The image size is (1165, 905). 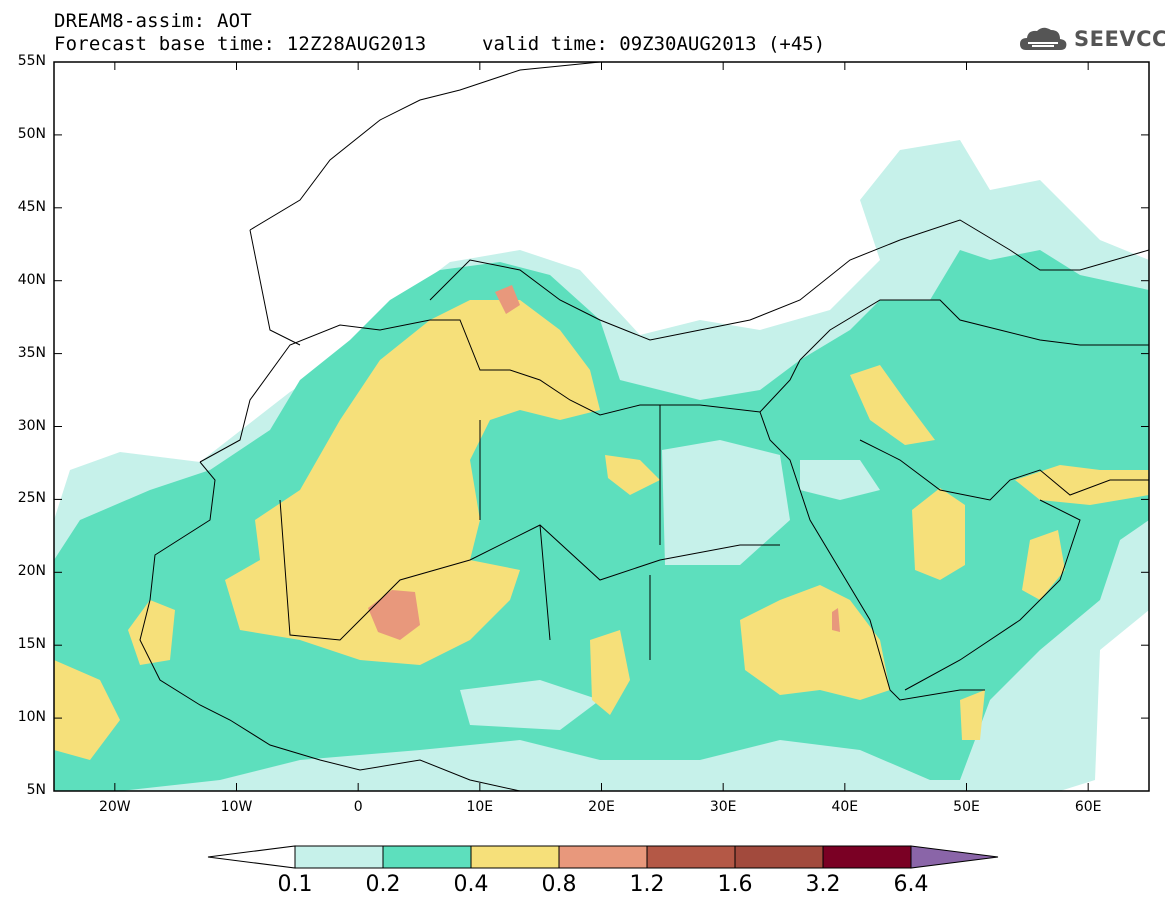 I want to click on lat-label: 15N, so click(x=31, y=644).